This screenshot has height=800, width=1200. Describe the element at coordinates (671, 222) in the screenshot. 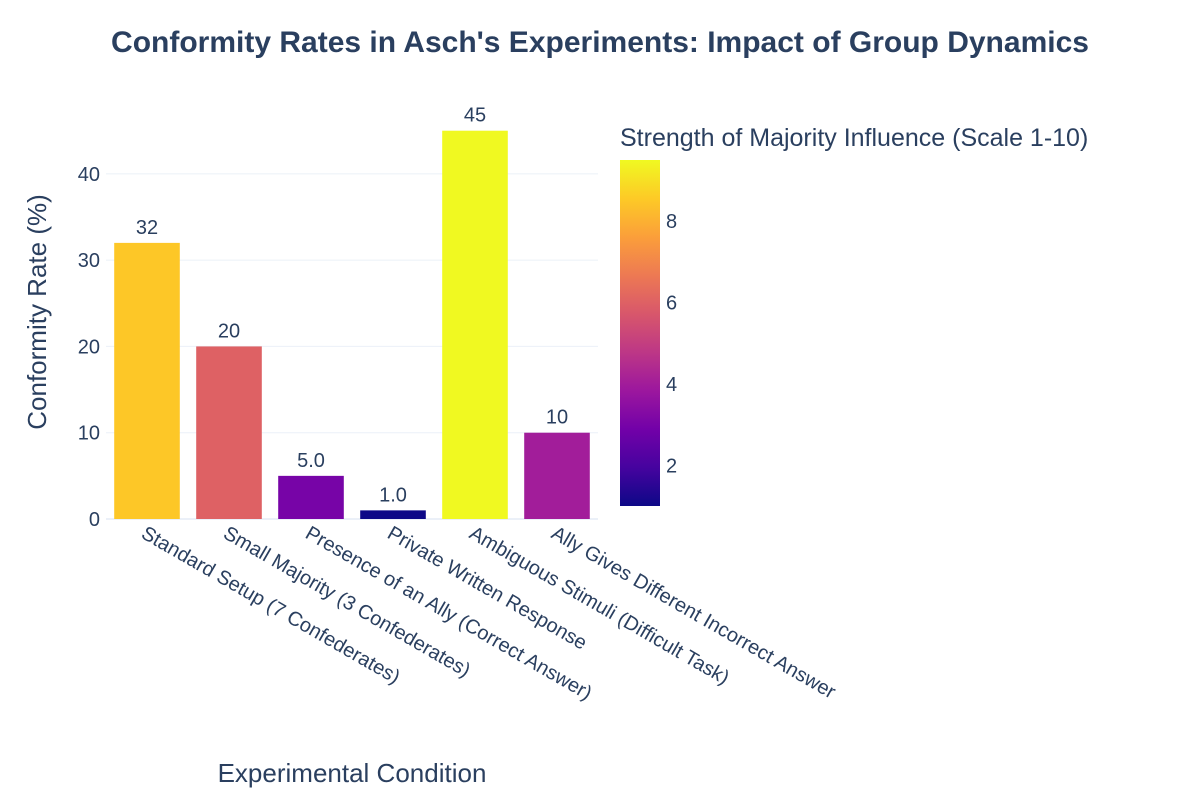

I see `colorbar-tick-label: 8` at that location.